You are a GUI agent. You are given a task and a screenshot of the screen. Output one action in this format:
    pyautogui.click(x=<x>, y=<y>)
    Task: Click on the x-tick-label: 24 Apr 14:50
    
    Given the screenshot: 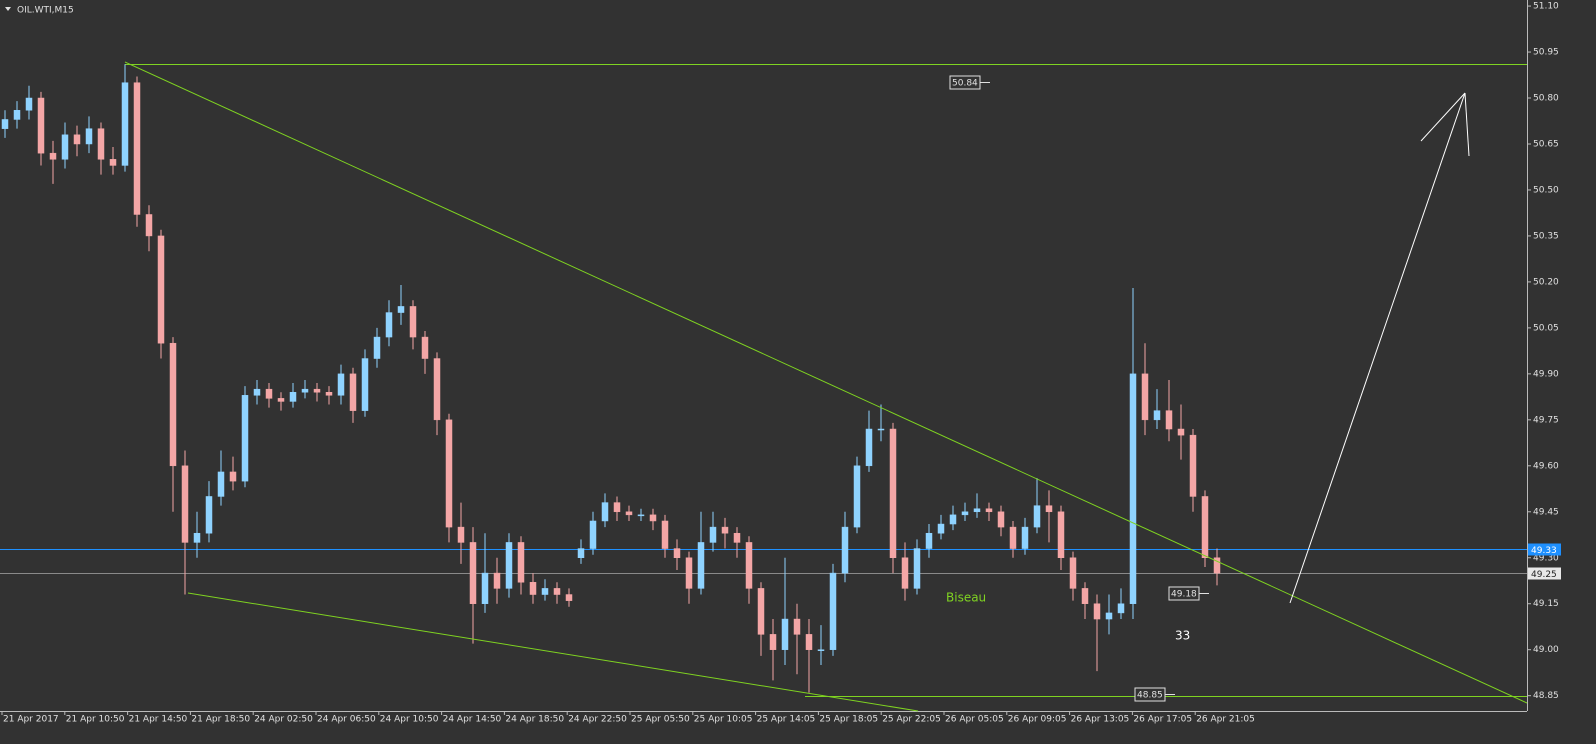 What is the action you would take?
    pyautogui.click(x=472, y=720)
    